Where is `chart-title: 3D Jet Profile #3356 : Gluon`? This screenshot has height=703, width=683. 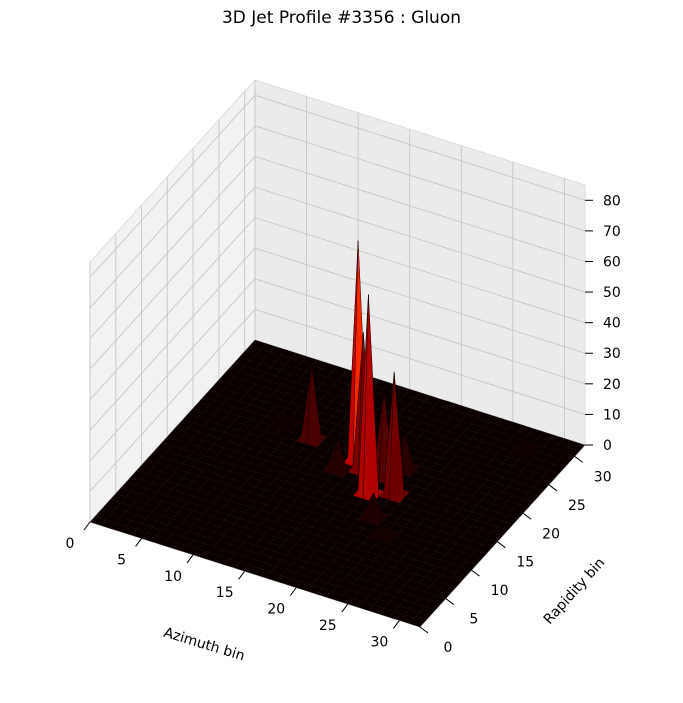 chart-title: 3D Jet Profile #3356 : Gluon is located at coordinates (341, 18).